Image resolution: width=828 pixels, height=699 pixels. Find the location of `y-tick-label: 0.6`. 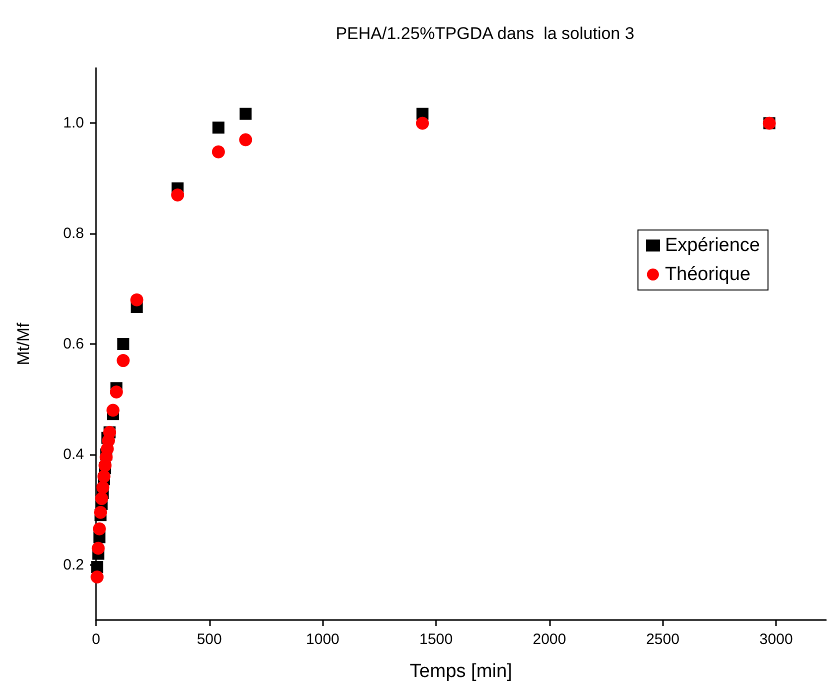

y-tick-label: 0.6 is located at coordinates (73, 344).